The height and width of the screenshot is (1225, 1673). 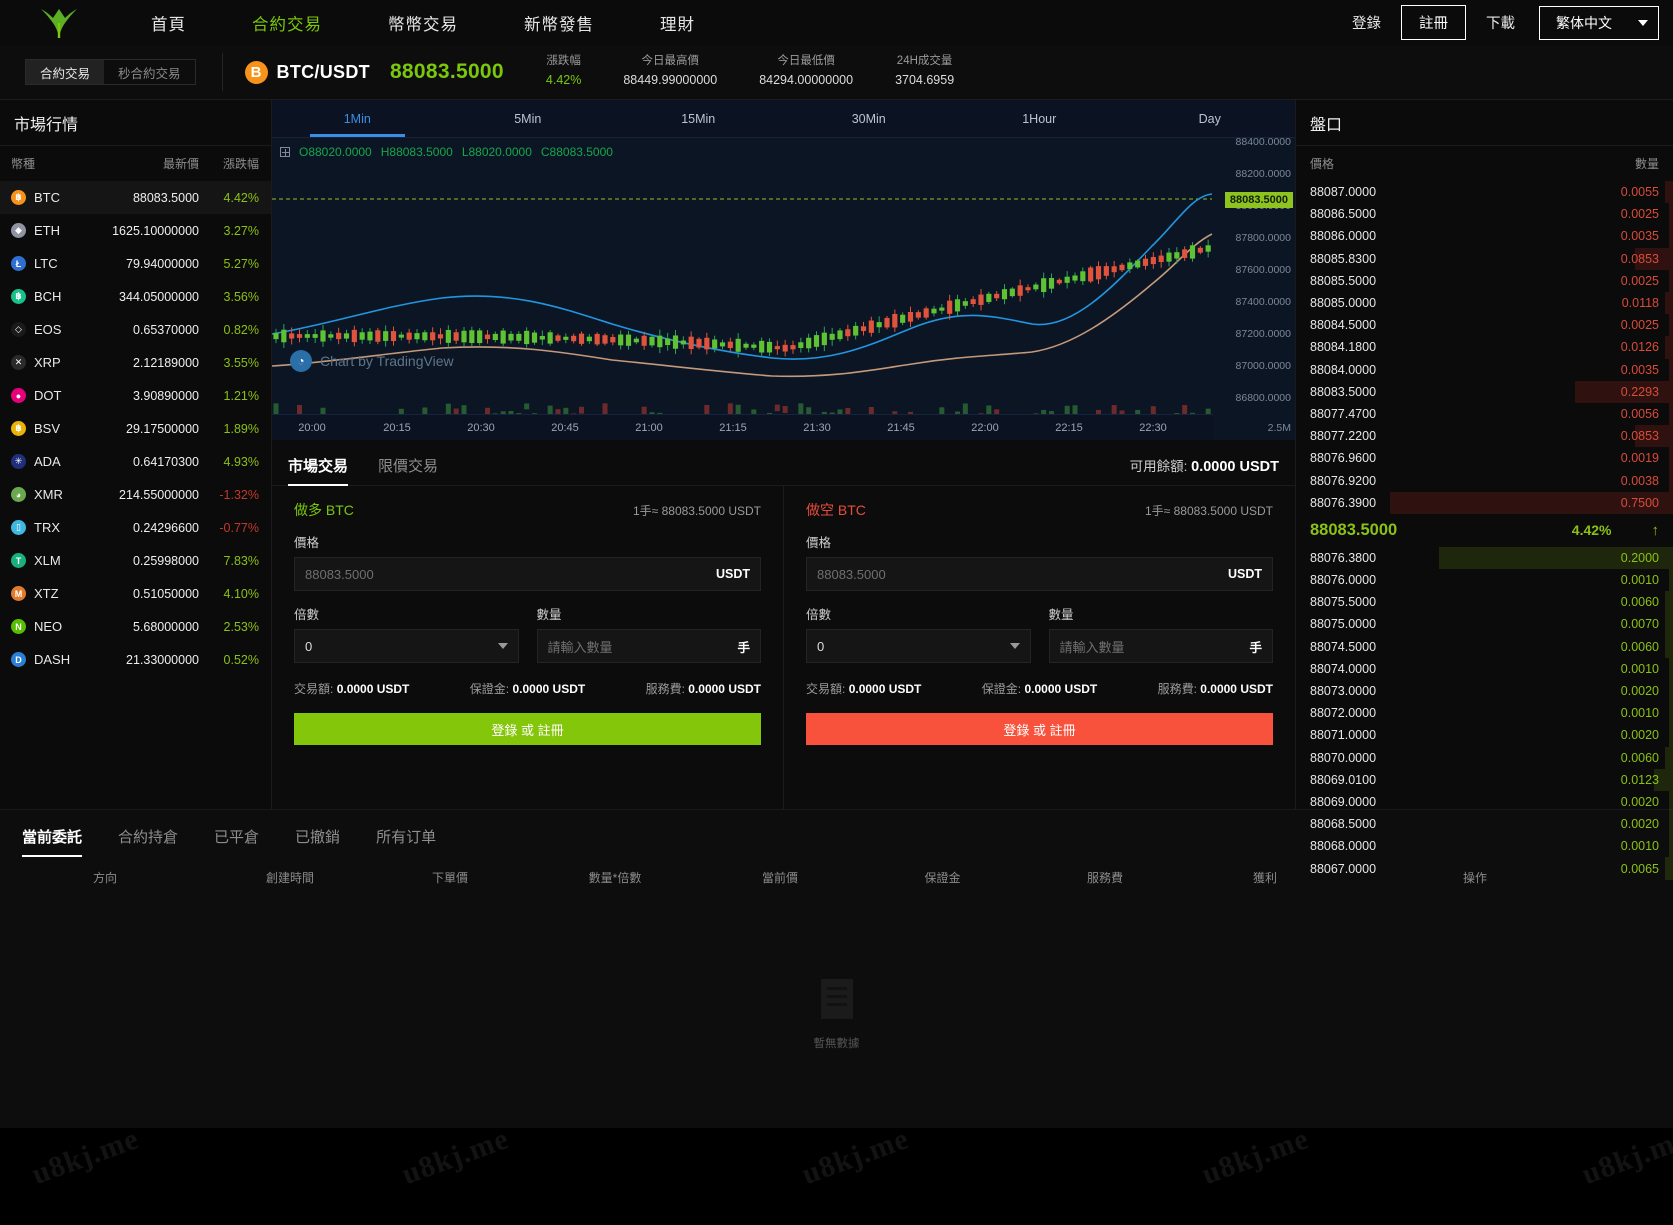 What do you see at coordinates (52, 841) in the screenshot?
I see `tab-current-orders: 當前委託` at bounding box center [52, 841].